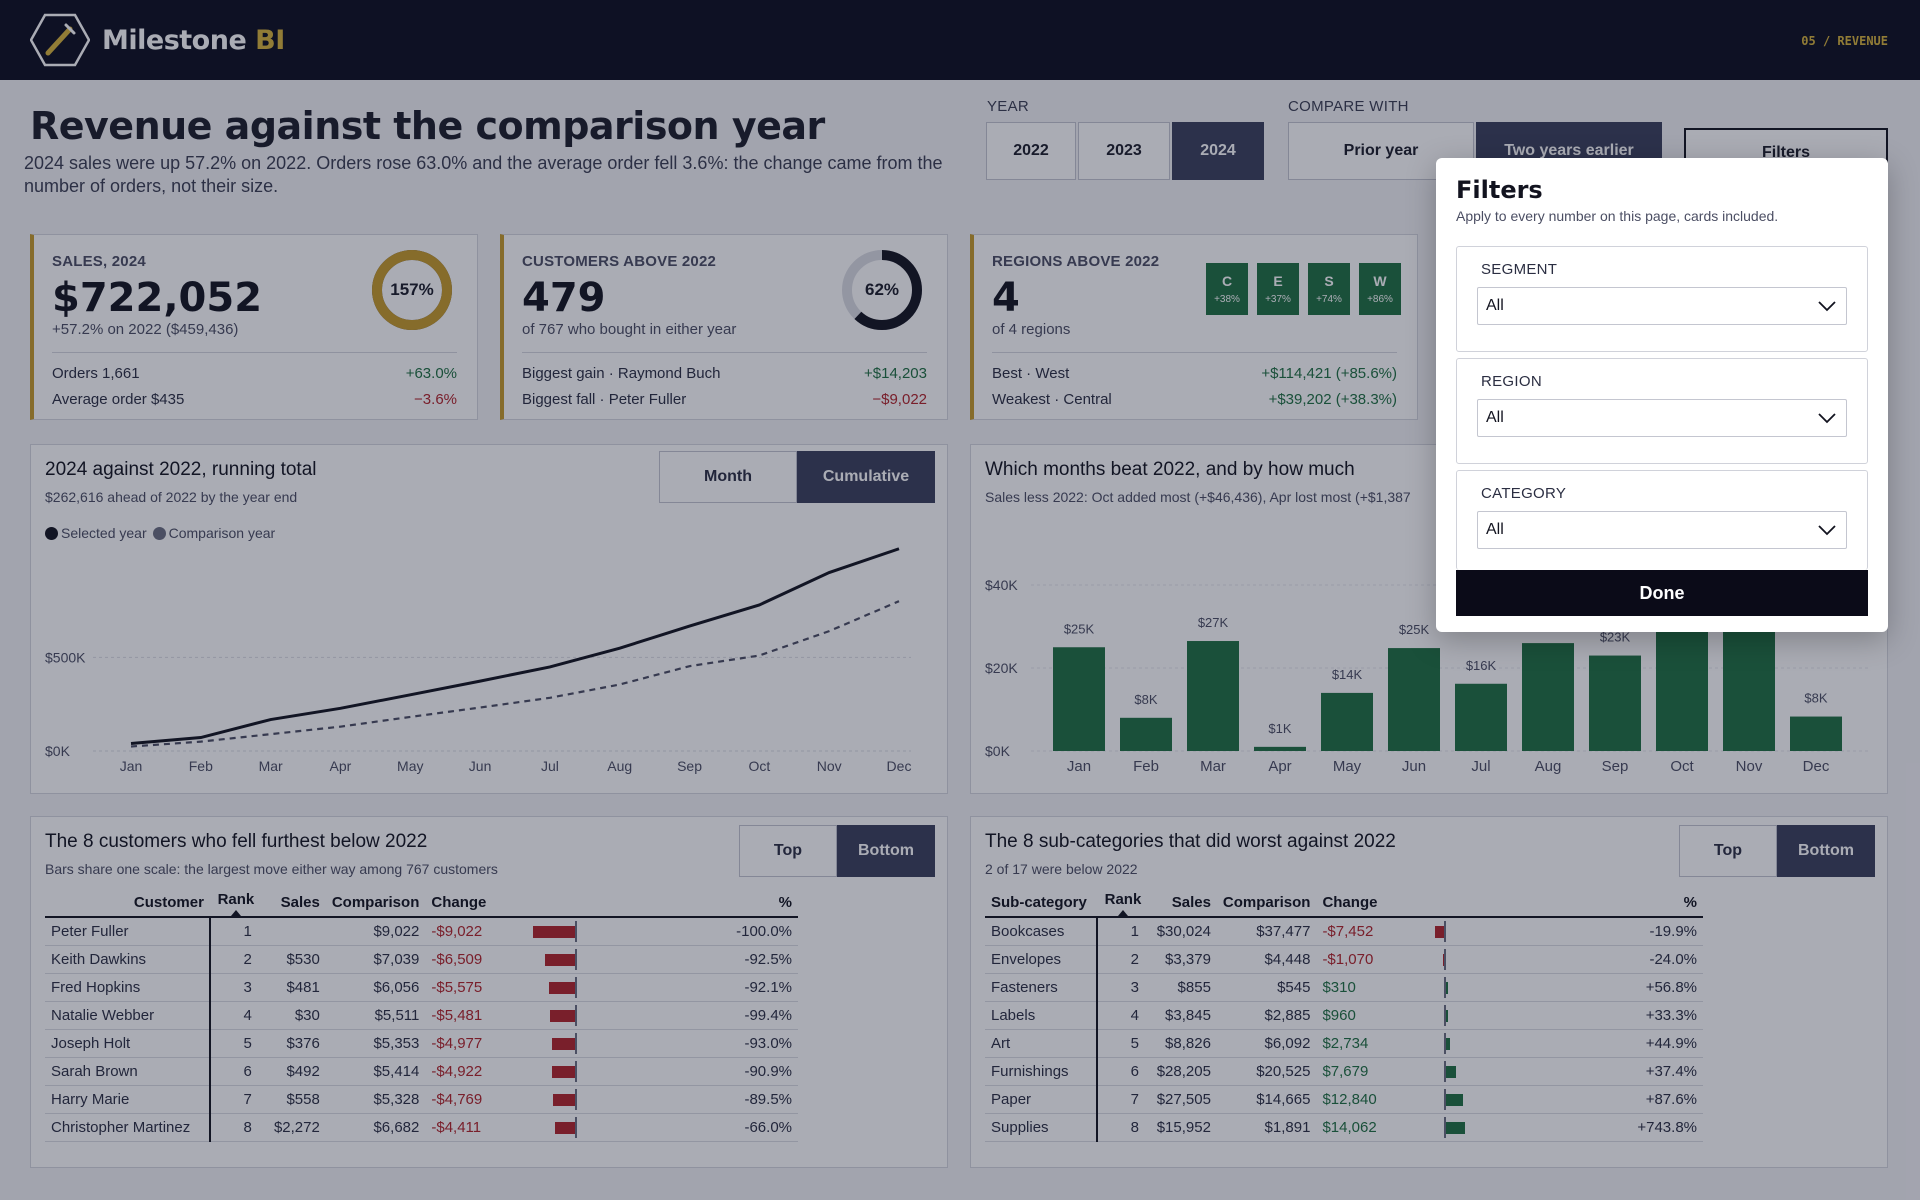  I want to click on change-bar, so click(1448, 1043).